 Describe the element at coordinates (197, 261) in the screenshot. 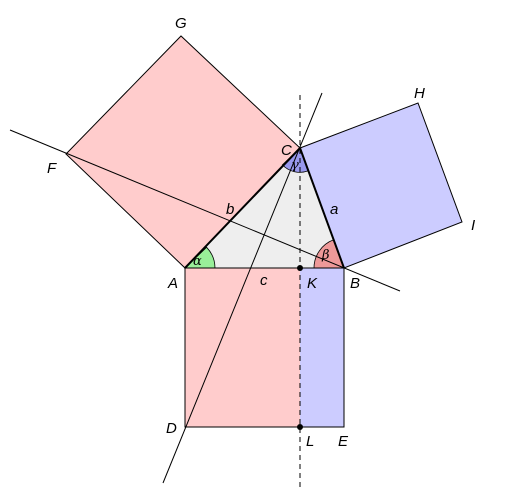

I see `label-alpha: α` at that location.